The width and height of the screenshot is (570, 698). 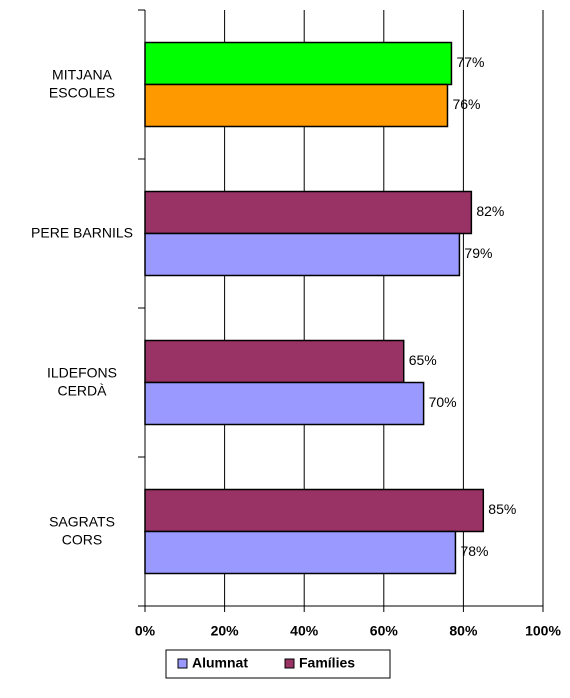 I want to click on value-label: 77%, so click(x=470, y=62).